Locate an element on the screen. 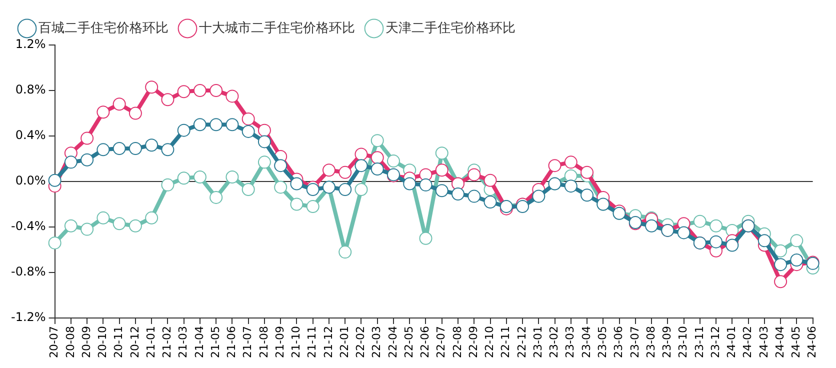 This screenshot has height=368, width=836. legend-label: 百城二手住宅价格环比 is located at coordinates (103, 28).